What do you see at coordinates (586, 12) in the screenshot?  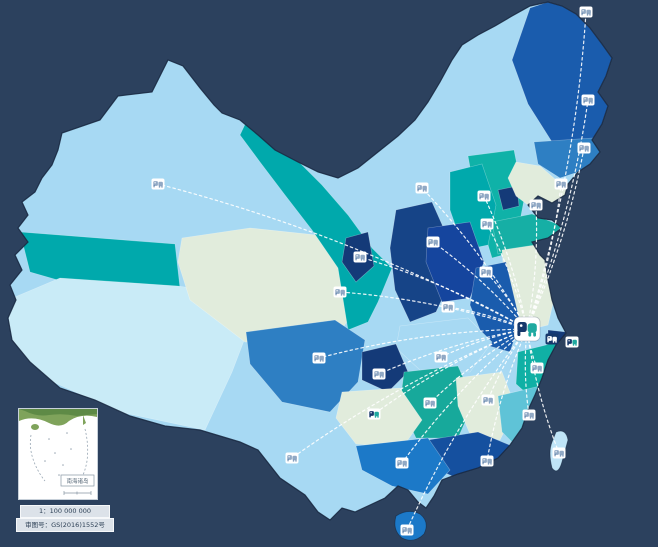 I see `marker-heilongjiang-north-elephant-icon` at bounding box center [586, 12].